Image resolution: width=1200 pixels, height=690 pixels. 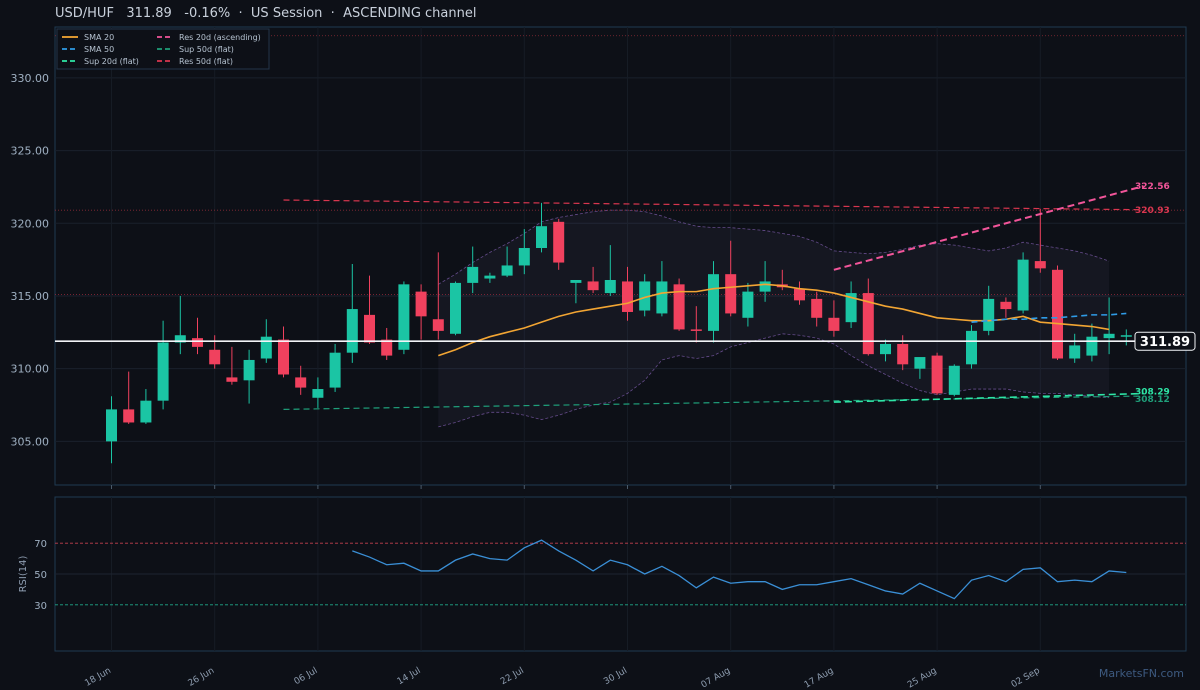 I want to click on x-tick-label: 22 Jul, so click(x=512, y=676).